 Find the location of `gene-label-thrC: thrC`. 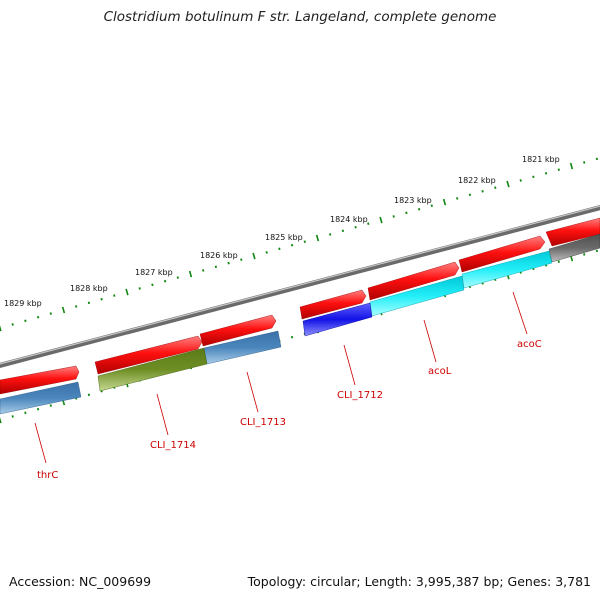

gene-label-thrC: thrC is located at coordinates (47, 475).